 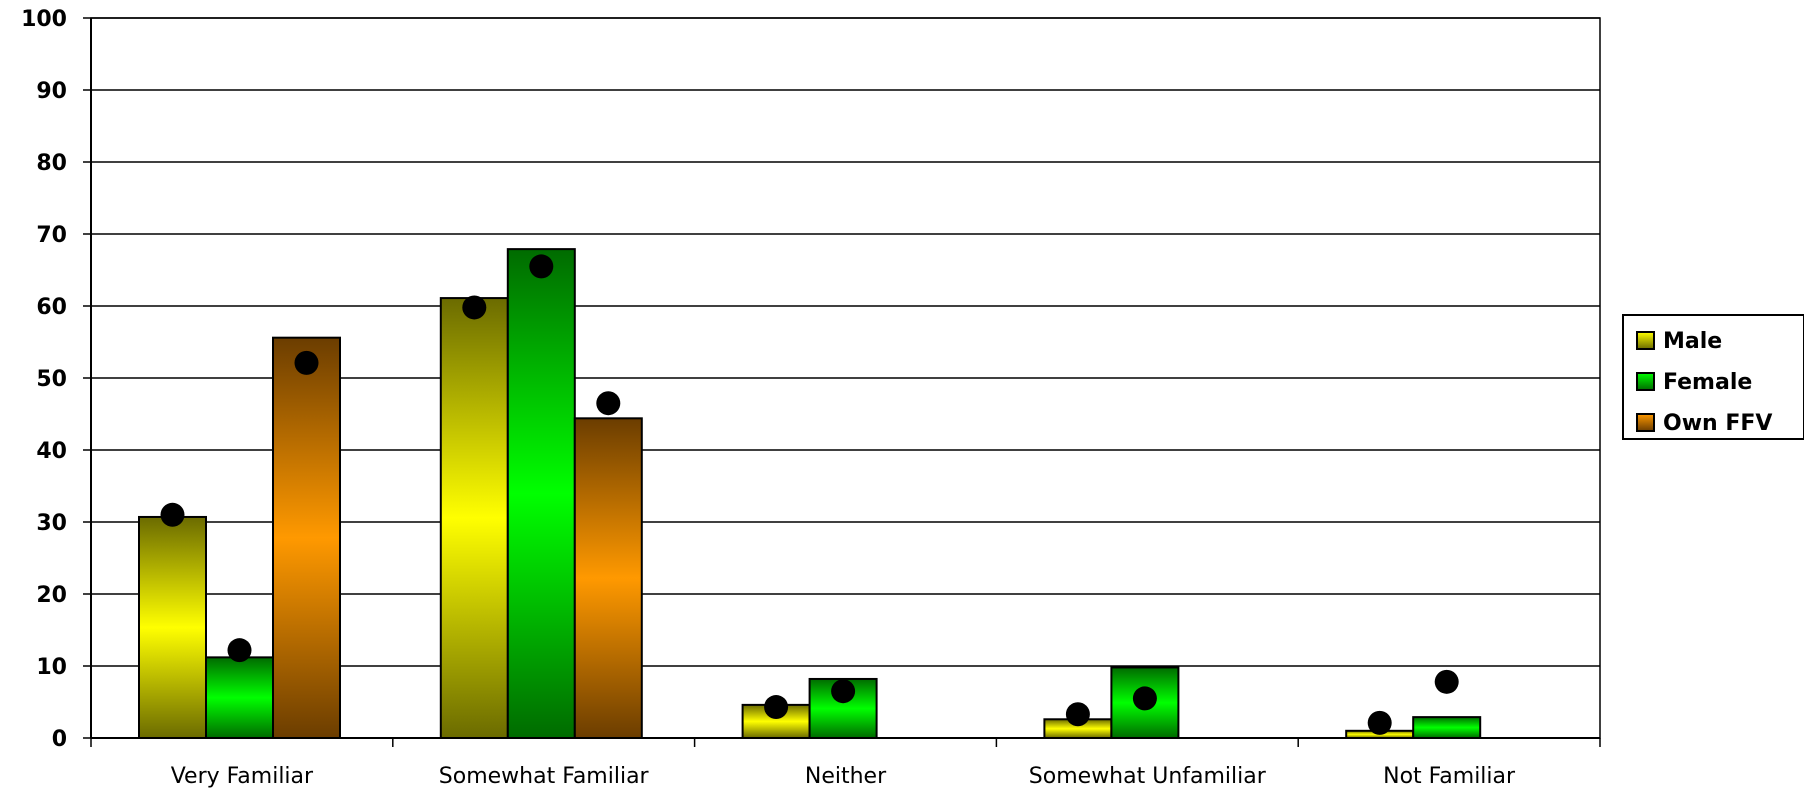 I want to click on legend-label: Female, so click(x=1707, y=382).